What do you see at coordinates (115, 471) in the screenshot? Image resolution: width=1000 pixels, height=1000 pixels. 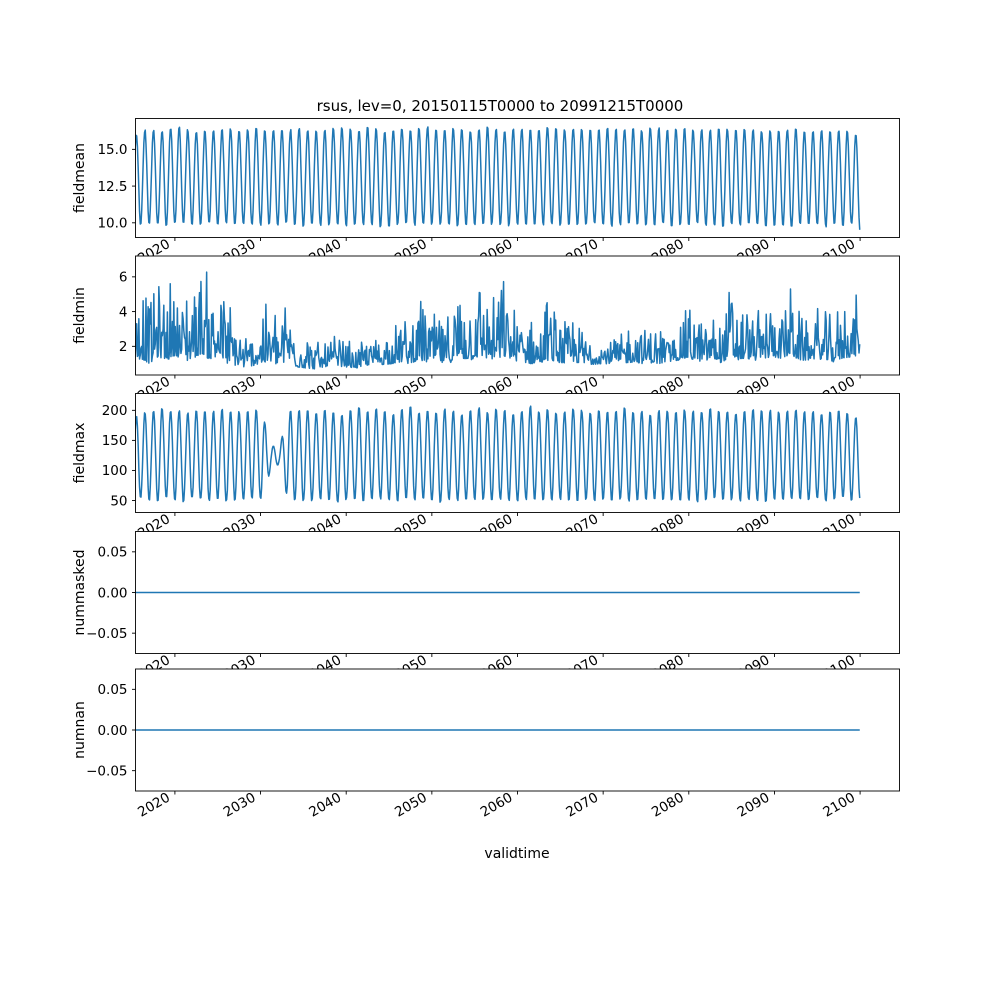 I see `y-tick-label: 100` at bounding box center [115, 471].